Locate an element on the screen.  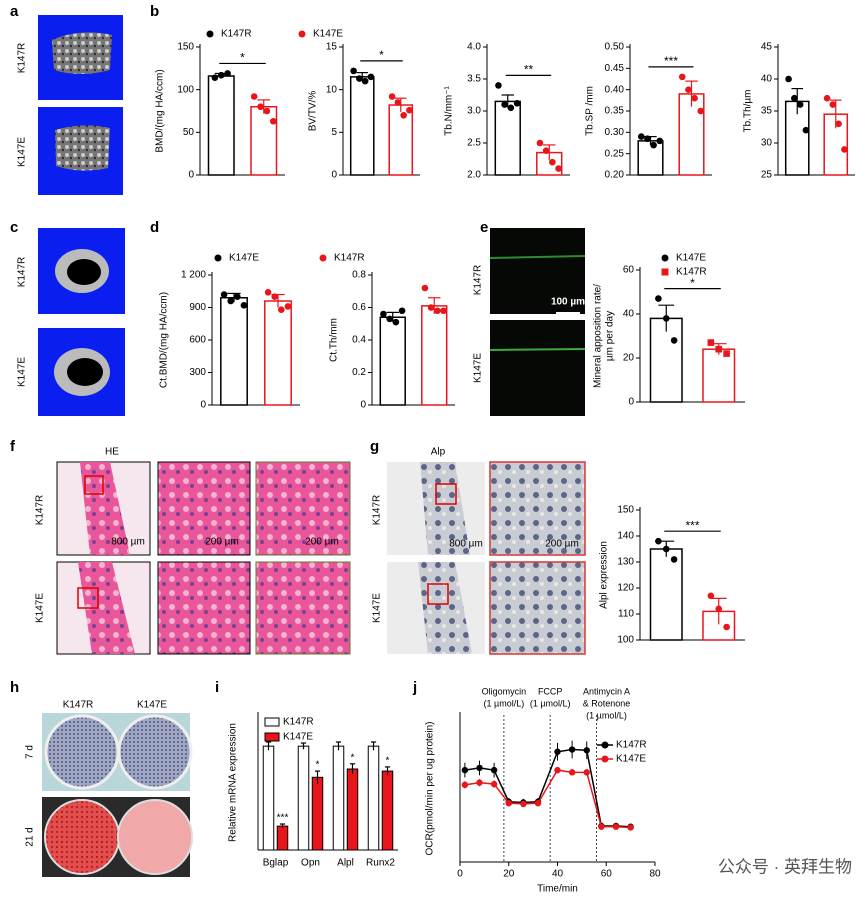
row-label: K147R is located at coordinates (22, 272).